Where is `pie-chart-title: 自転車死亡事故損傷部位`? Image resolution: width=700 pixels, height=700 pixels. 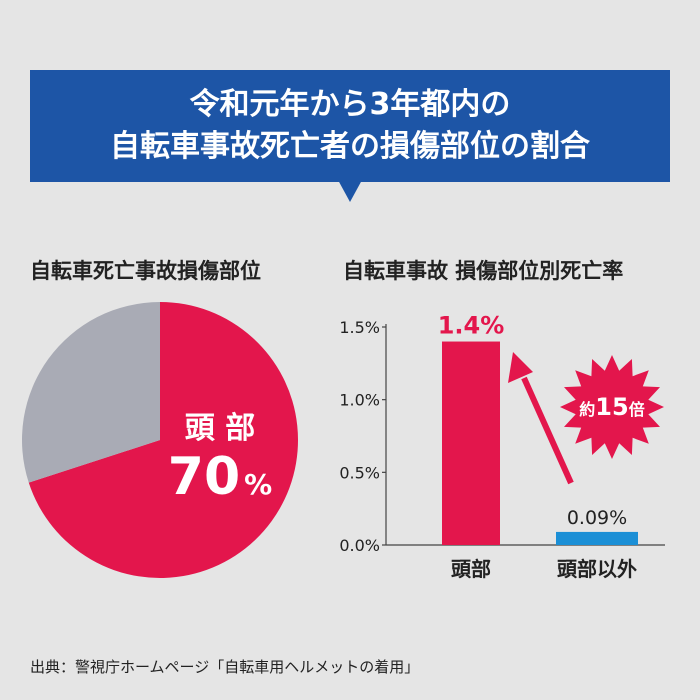 pie-chart-title: 自転車死亡事故損傷部位 is located at coordinates (145, 271).